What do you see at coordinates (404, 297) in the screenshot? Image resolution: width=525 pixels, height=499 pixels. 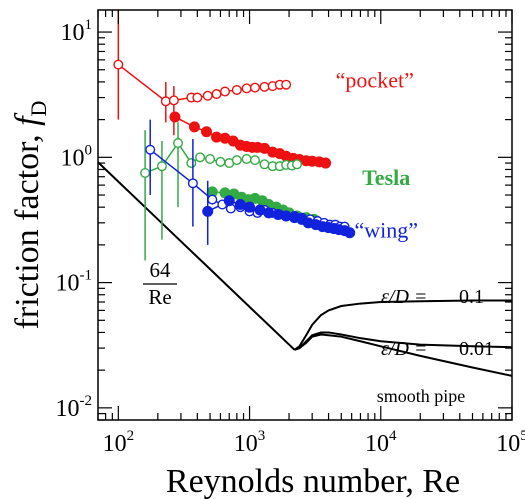 I see `eps-label-01: ε/D =` at bounding box center [404, 297].